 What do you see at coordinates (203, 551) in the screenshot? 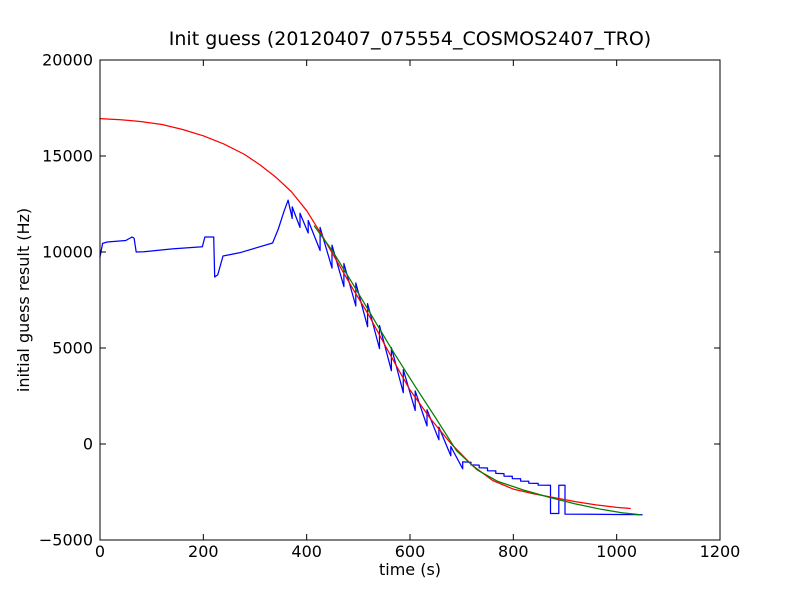
I see `x-tick-label: 200` at bounding box center [203, 551].